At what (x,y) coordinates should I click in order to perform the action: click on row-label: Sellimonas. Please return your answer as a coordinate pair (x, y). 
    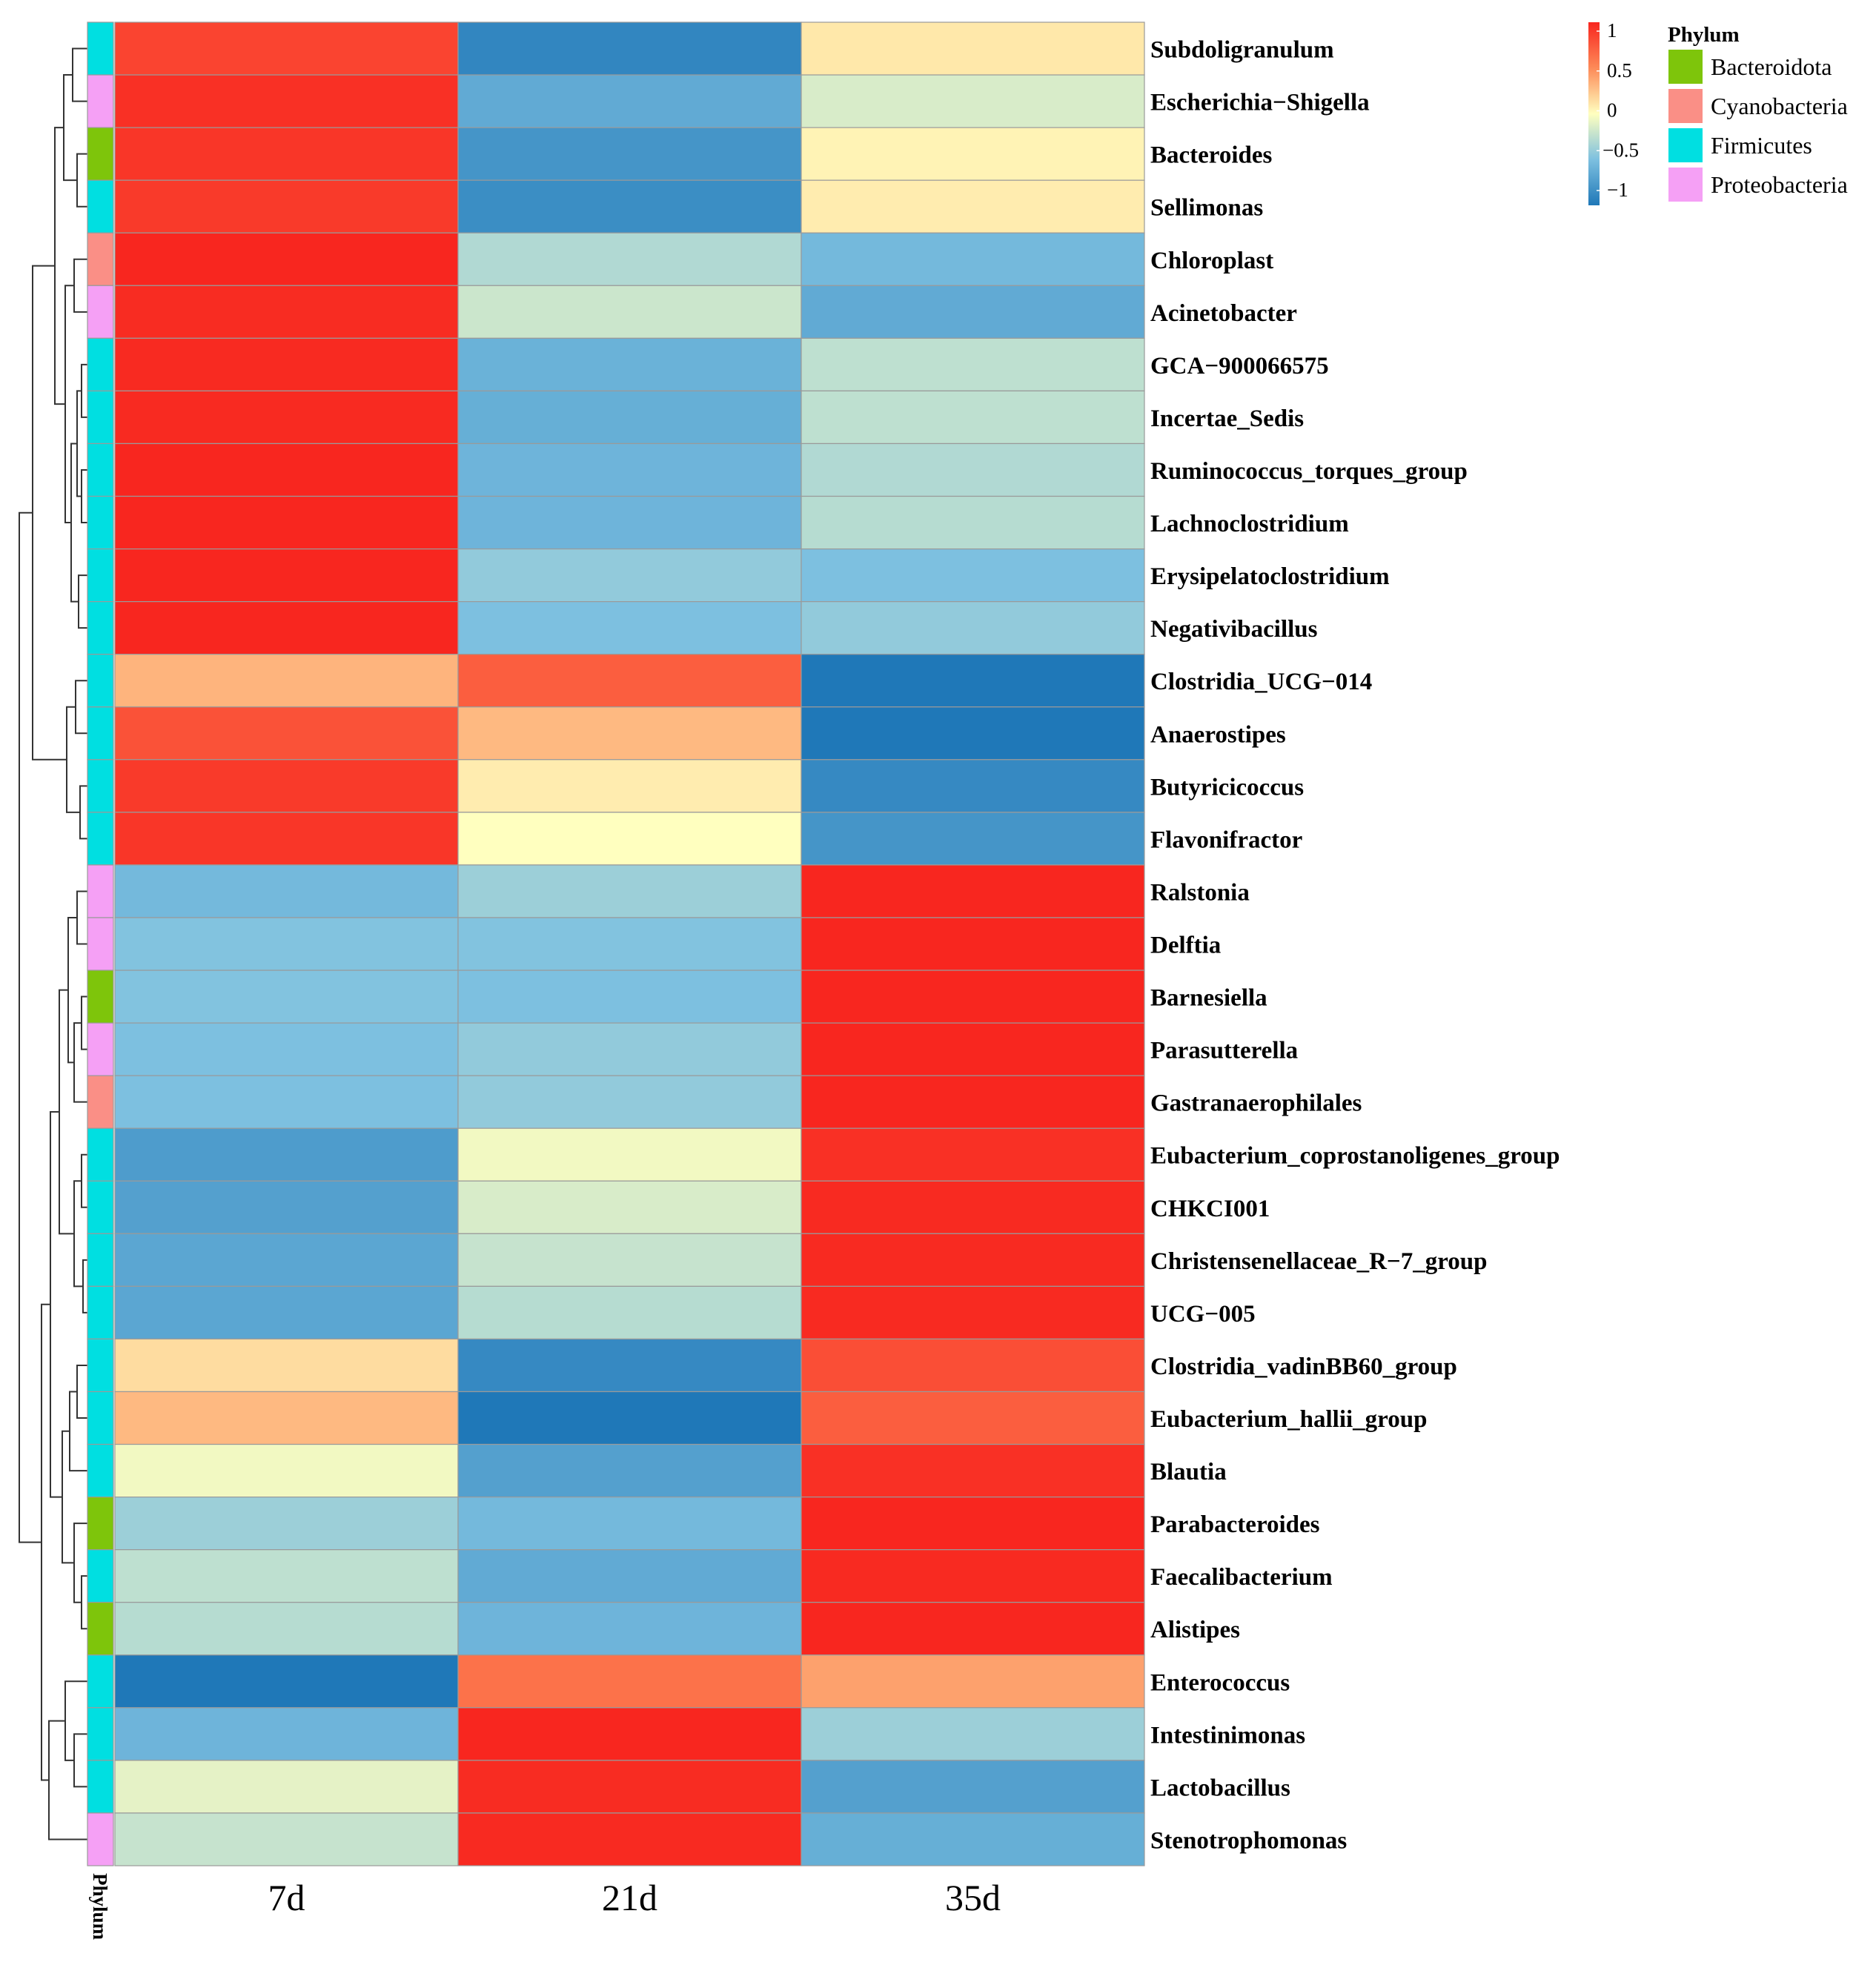
    Looking at the image, I should click on (1206, 208).